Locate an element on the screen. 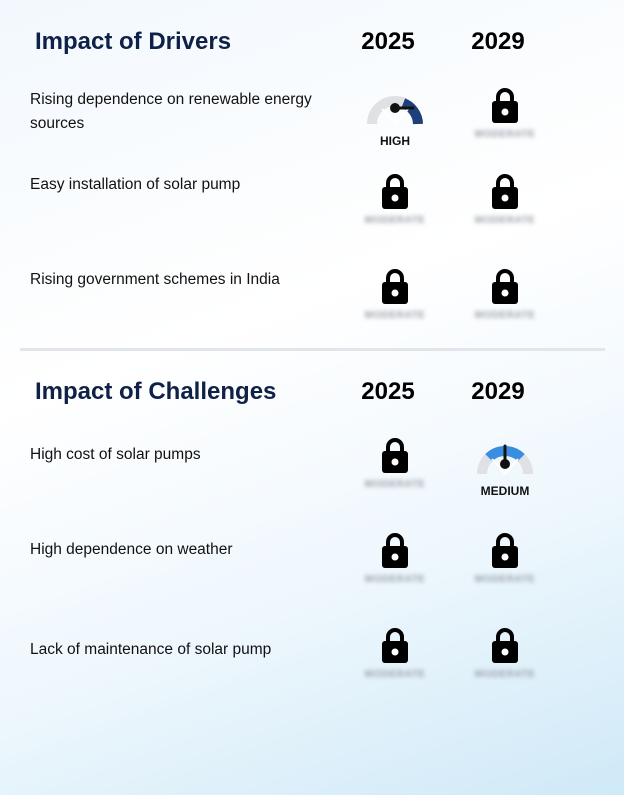 The image size is (624, 795). challenge-2-2029-cell: MODERATE is located at coordinates (505, 568).